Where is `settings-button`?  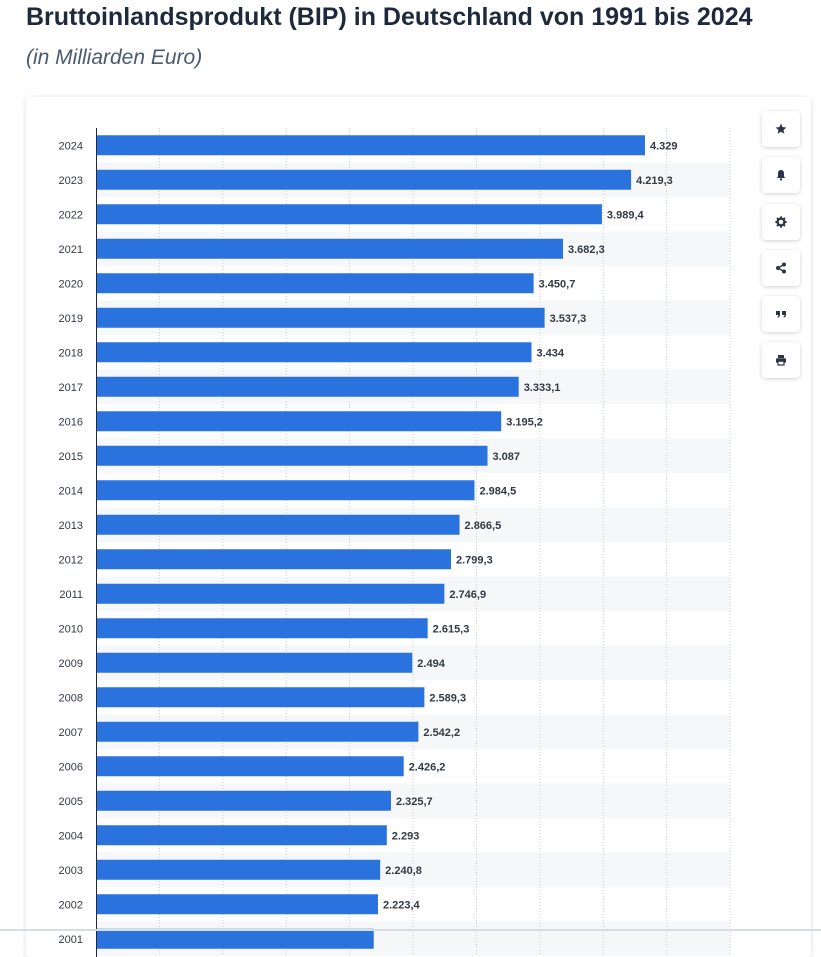 settings-button is located at coordinates (781, 221).